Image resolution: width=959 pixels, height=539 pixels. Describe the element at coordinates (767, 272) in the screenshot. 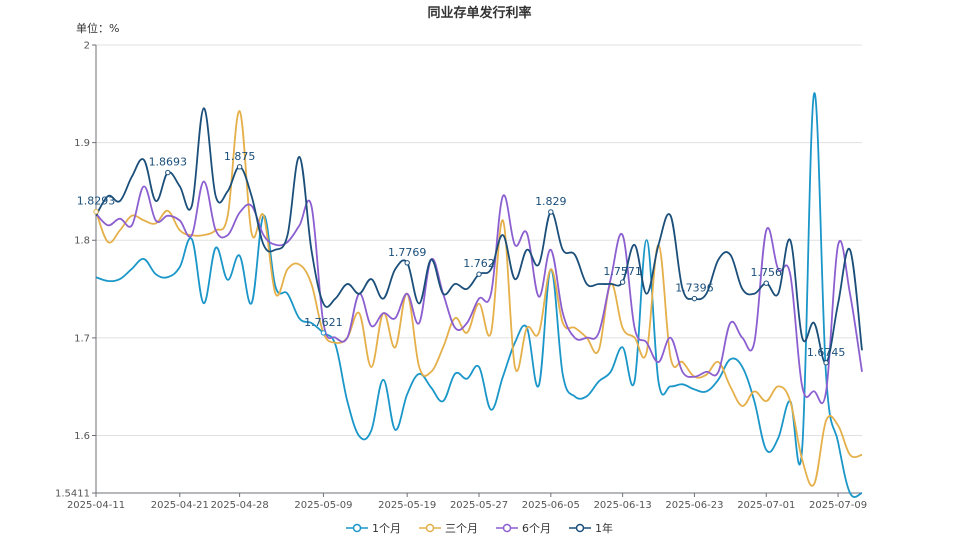

I see `data-label: 1.756` at that location.